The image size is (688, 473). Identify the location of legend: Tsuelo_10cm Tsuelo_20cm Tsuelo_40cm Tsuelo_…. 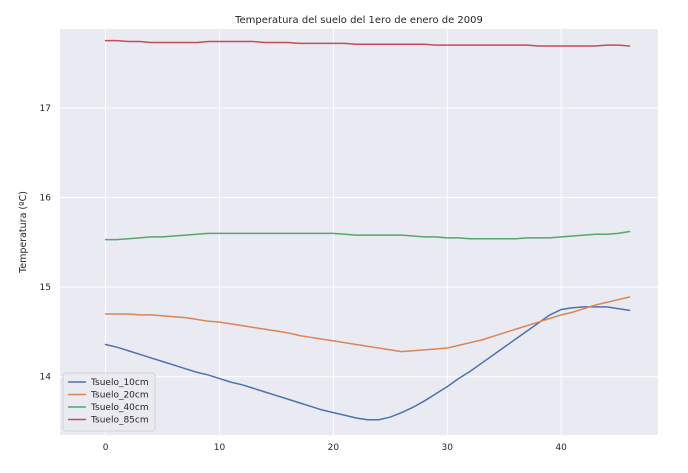
(109, 402).